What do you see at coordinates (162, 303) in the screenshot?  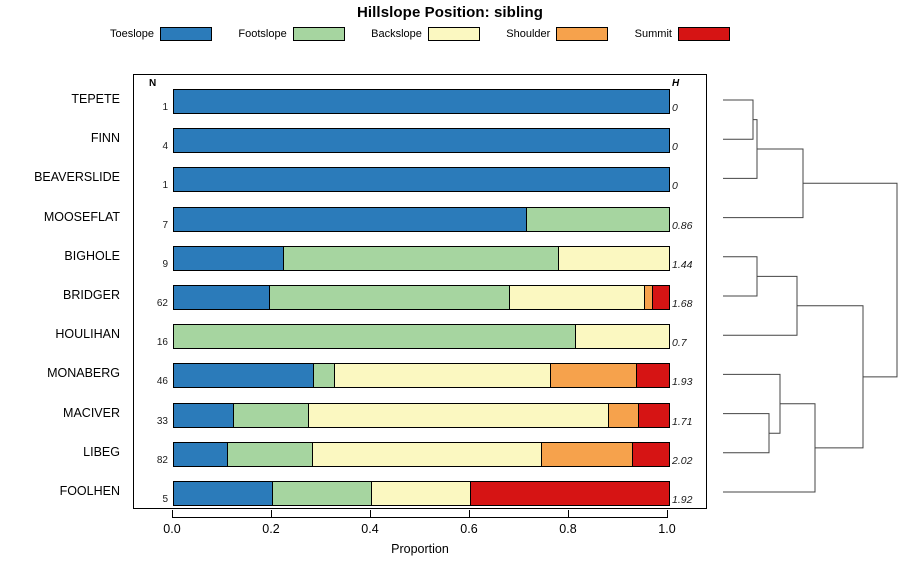 I see `row-n-value: 62` at bounding box center [162, 303].